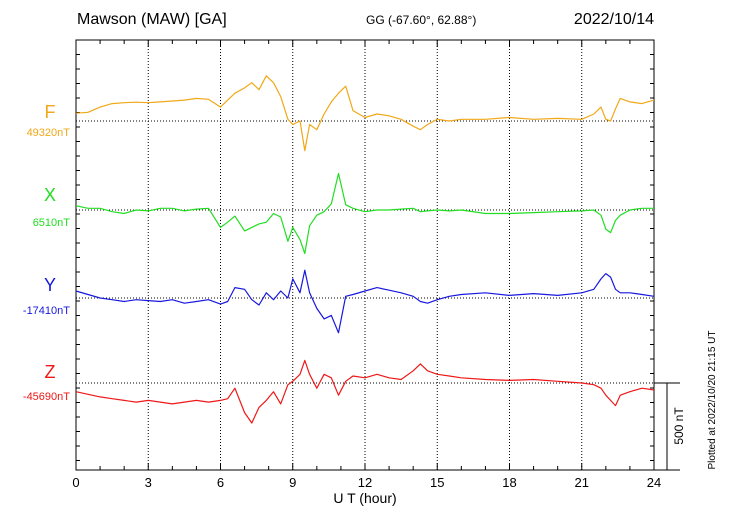 This screenshot has height=520, width=730. What do you see at coordinates (148, 482) in the screenshot?
I see `x-tick-label: 3` at bounding box center [148, 482].